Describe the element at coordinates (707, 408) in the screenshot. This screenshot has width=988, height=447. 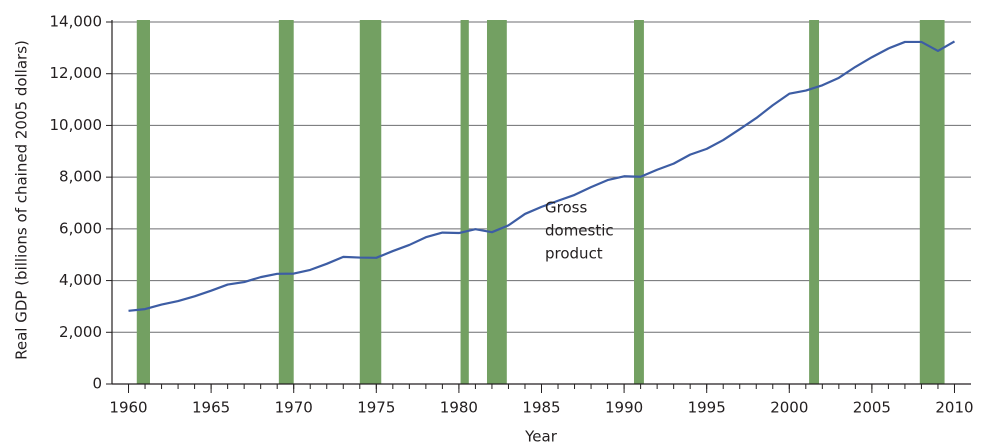
I see `x-tick-label: 1995` at that location.